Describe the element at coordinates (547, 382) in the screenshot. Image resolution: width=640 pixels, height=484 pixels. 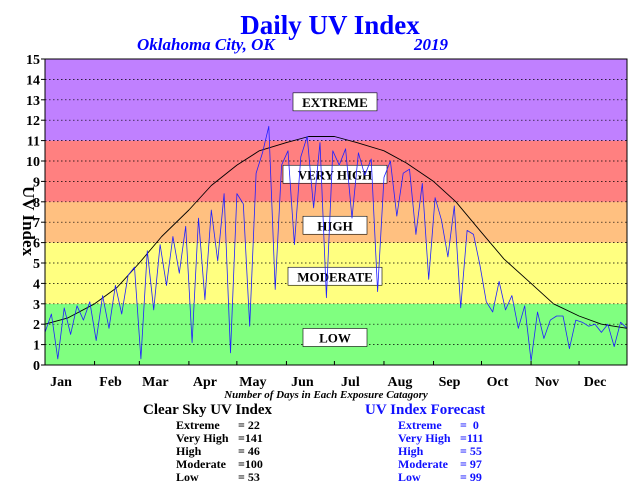
I see `x-tick-label: Nov` at that location.